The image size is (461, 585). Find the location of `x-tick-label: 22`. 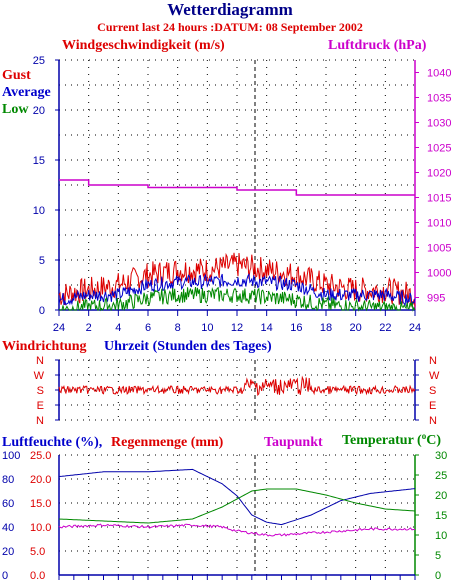

x-tick-label: 22 is located at coordinates (385, 328).